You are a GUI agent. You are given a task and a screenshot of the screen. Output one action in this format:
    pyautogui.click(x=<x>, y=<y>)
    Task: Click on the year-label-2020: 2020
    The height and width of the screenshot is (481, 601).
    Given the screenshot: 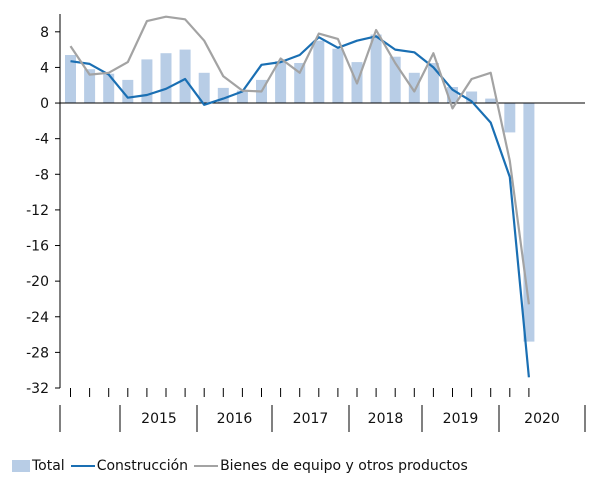 What is the action you would take?
    pyautogui.click(x=542, y=419)
    